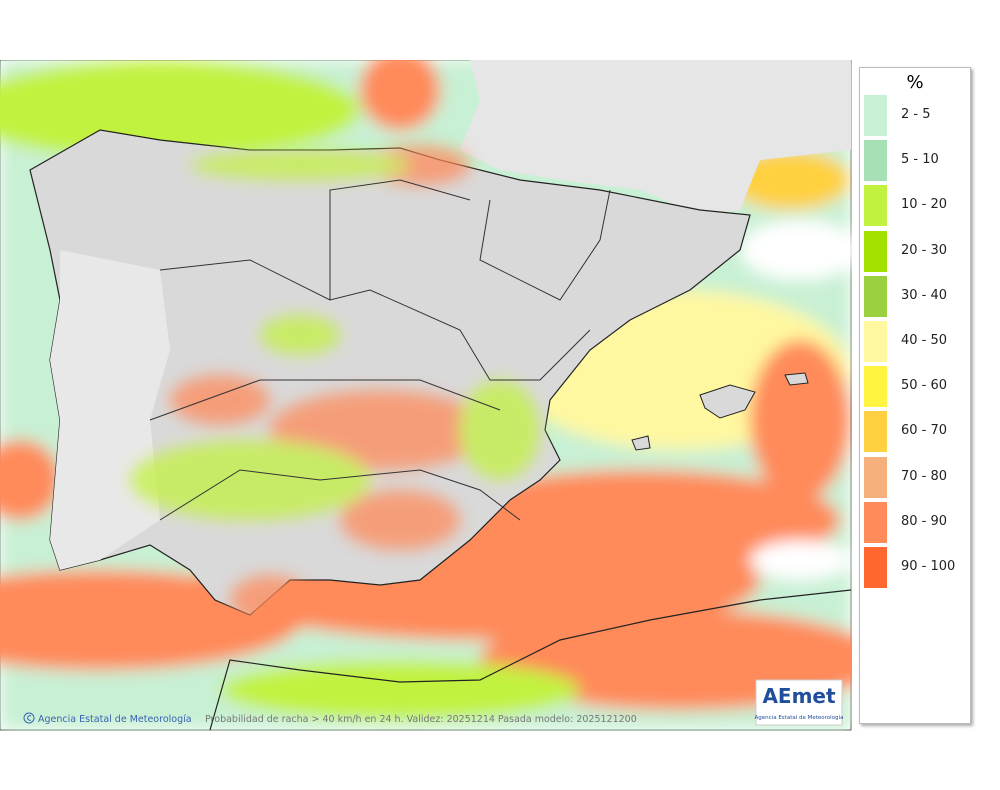  I want to click on legend-entry: 10 - 20, so click(916, 206).